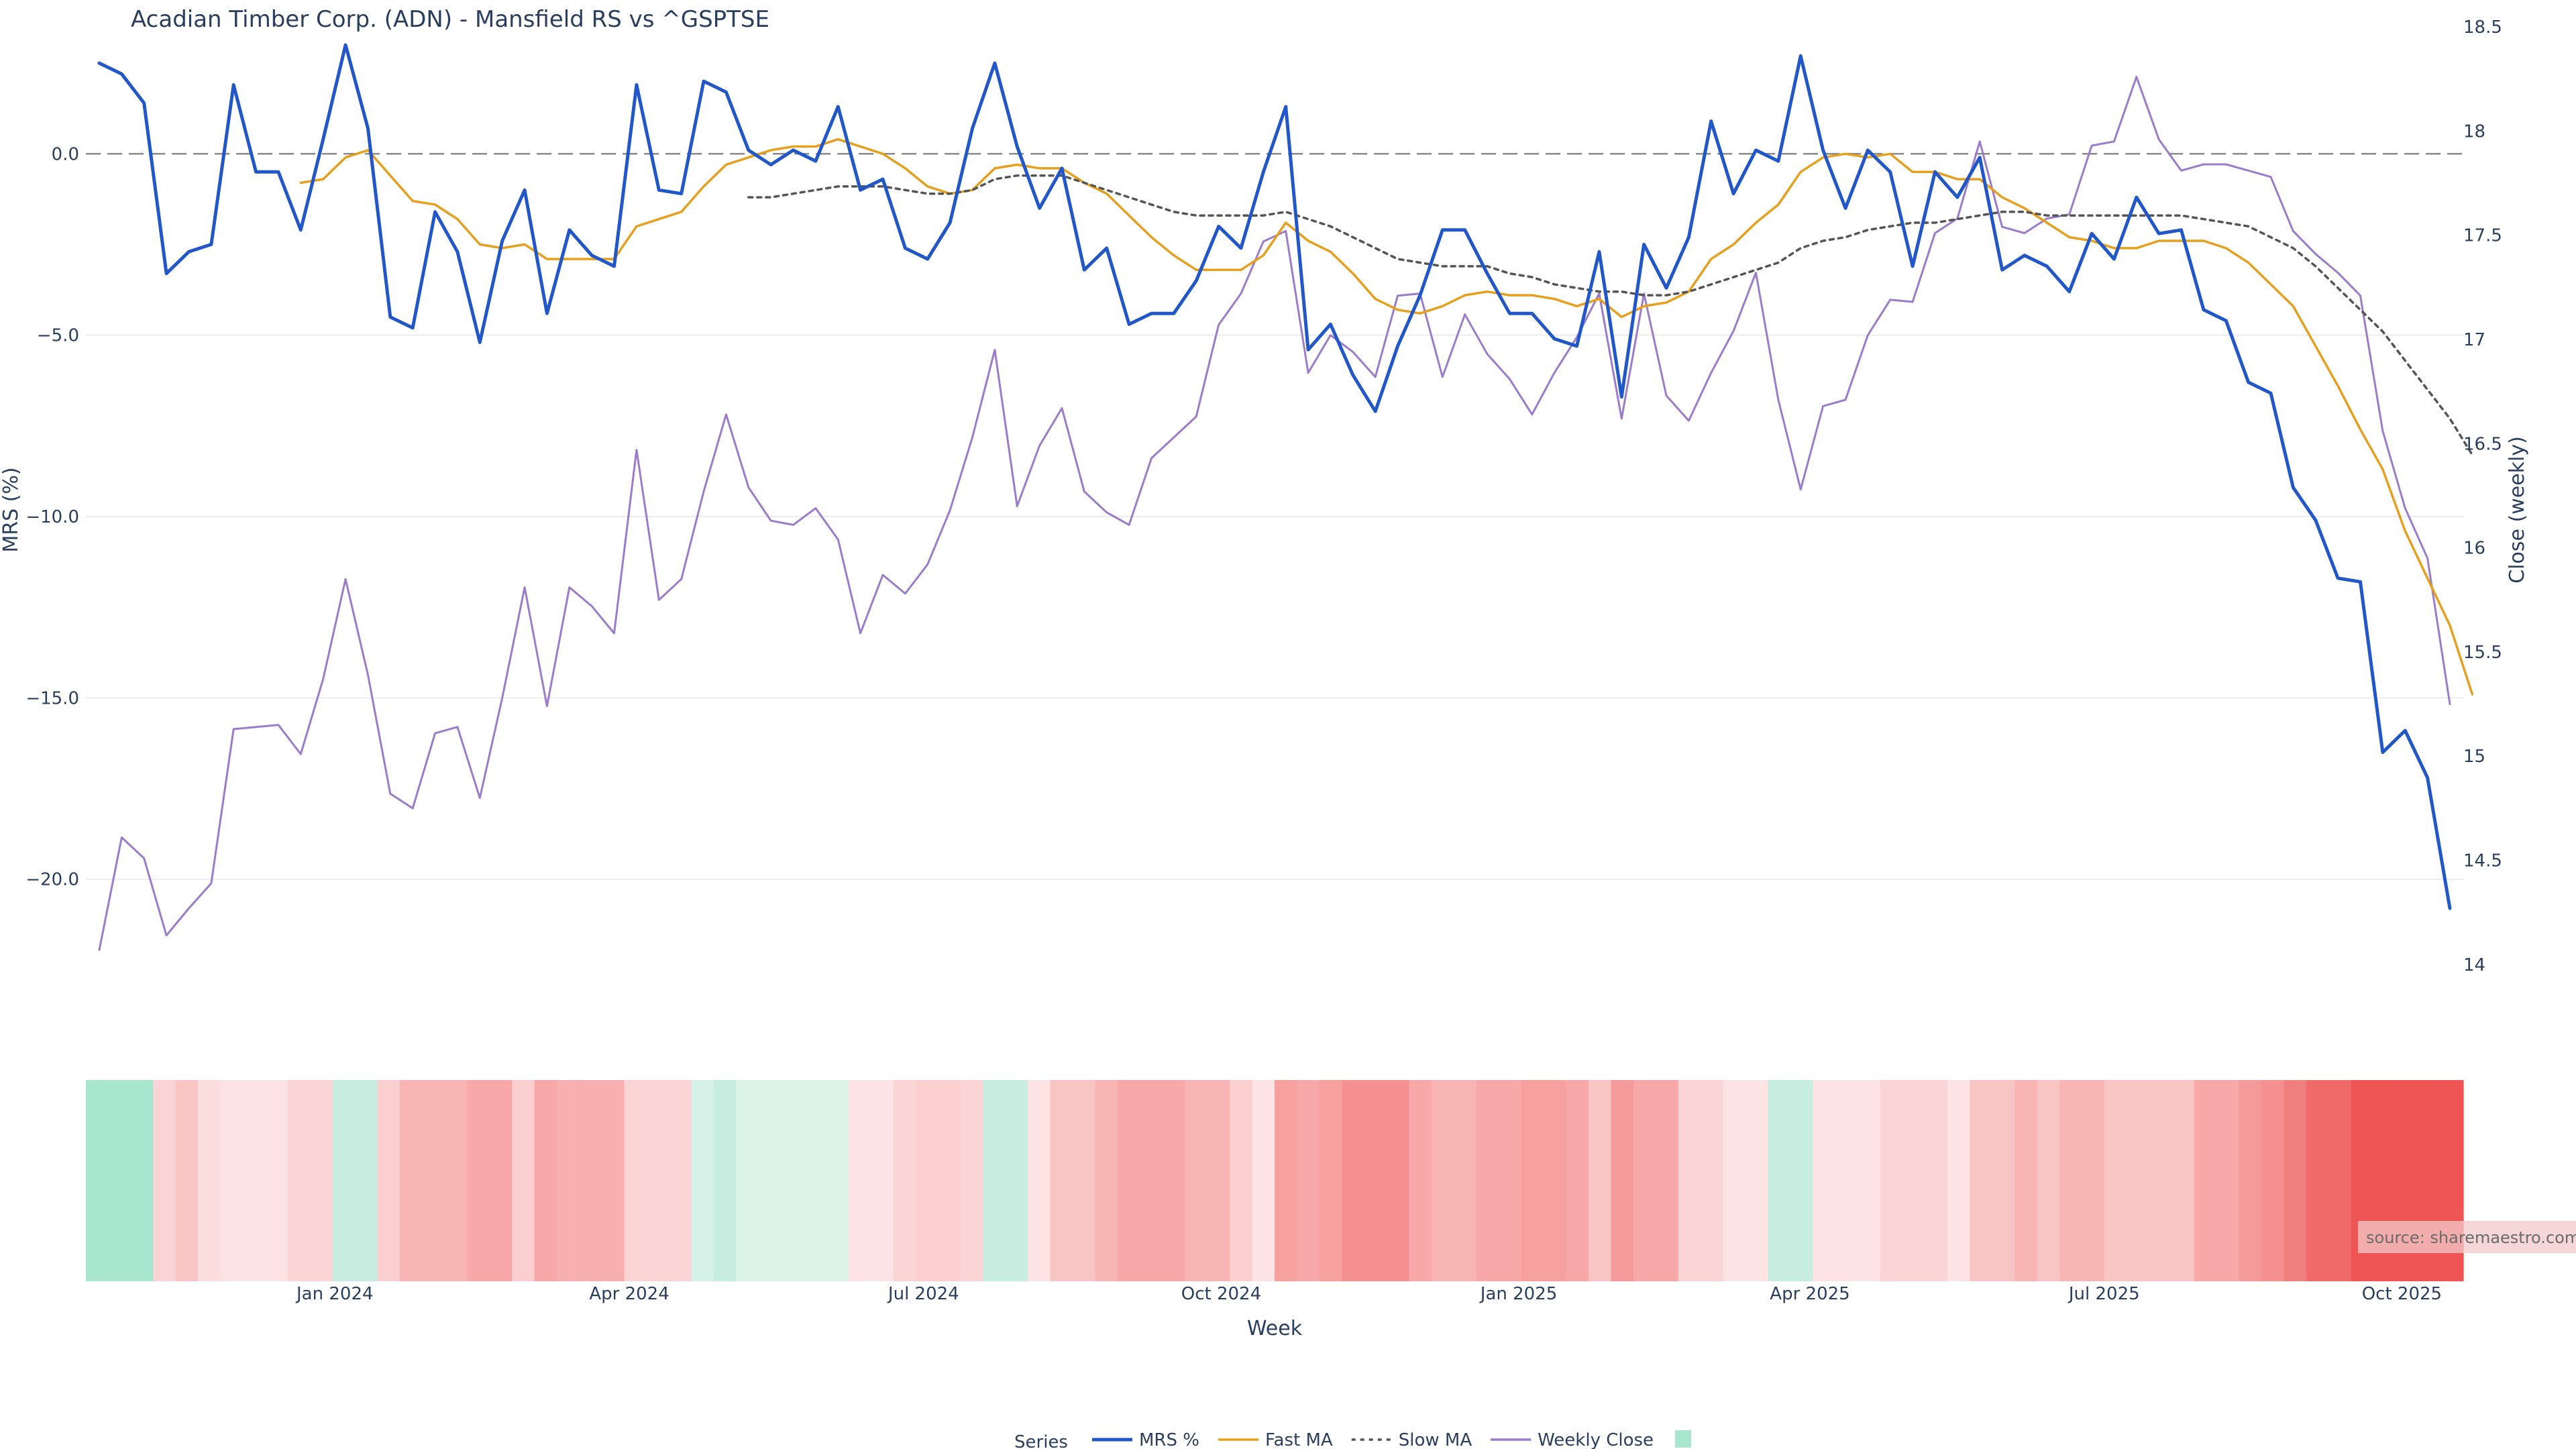  I want to click on y-axis-ticks: 0.0 −5.0 −10.0 −15.0 −20.0, so click(52, 517).